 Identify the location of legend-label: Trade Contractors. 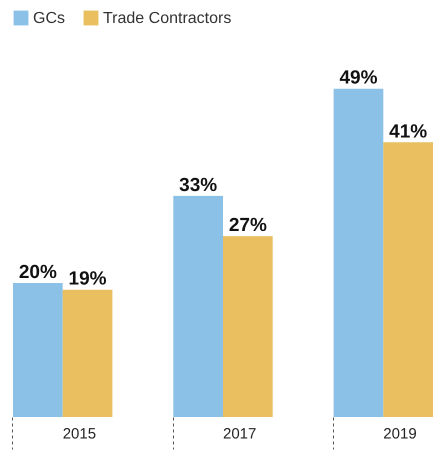
(167, 18).